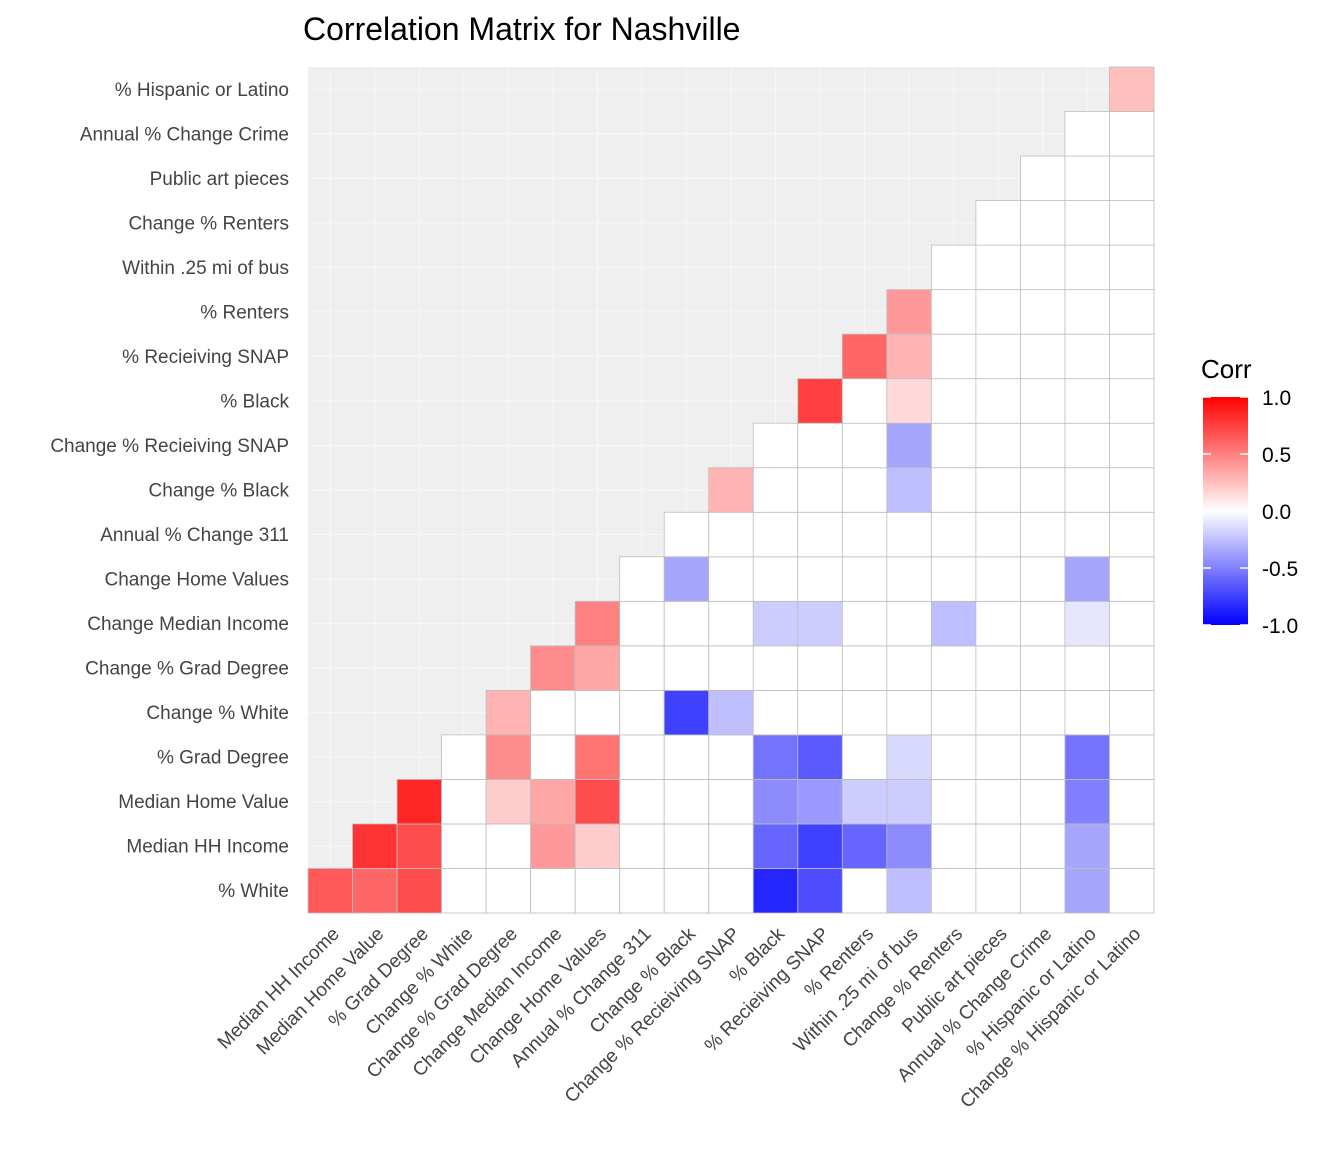 This screenshot has height=1152, width=1344. Describe the element at coordinates (219, 179) in the screenshot. I see `y-tick-label: Public art pieces` at that location.